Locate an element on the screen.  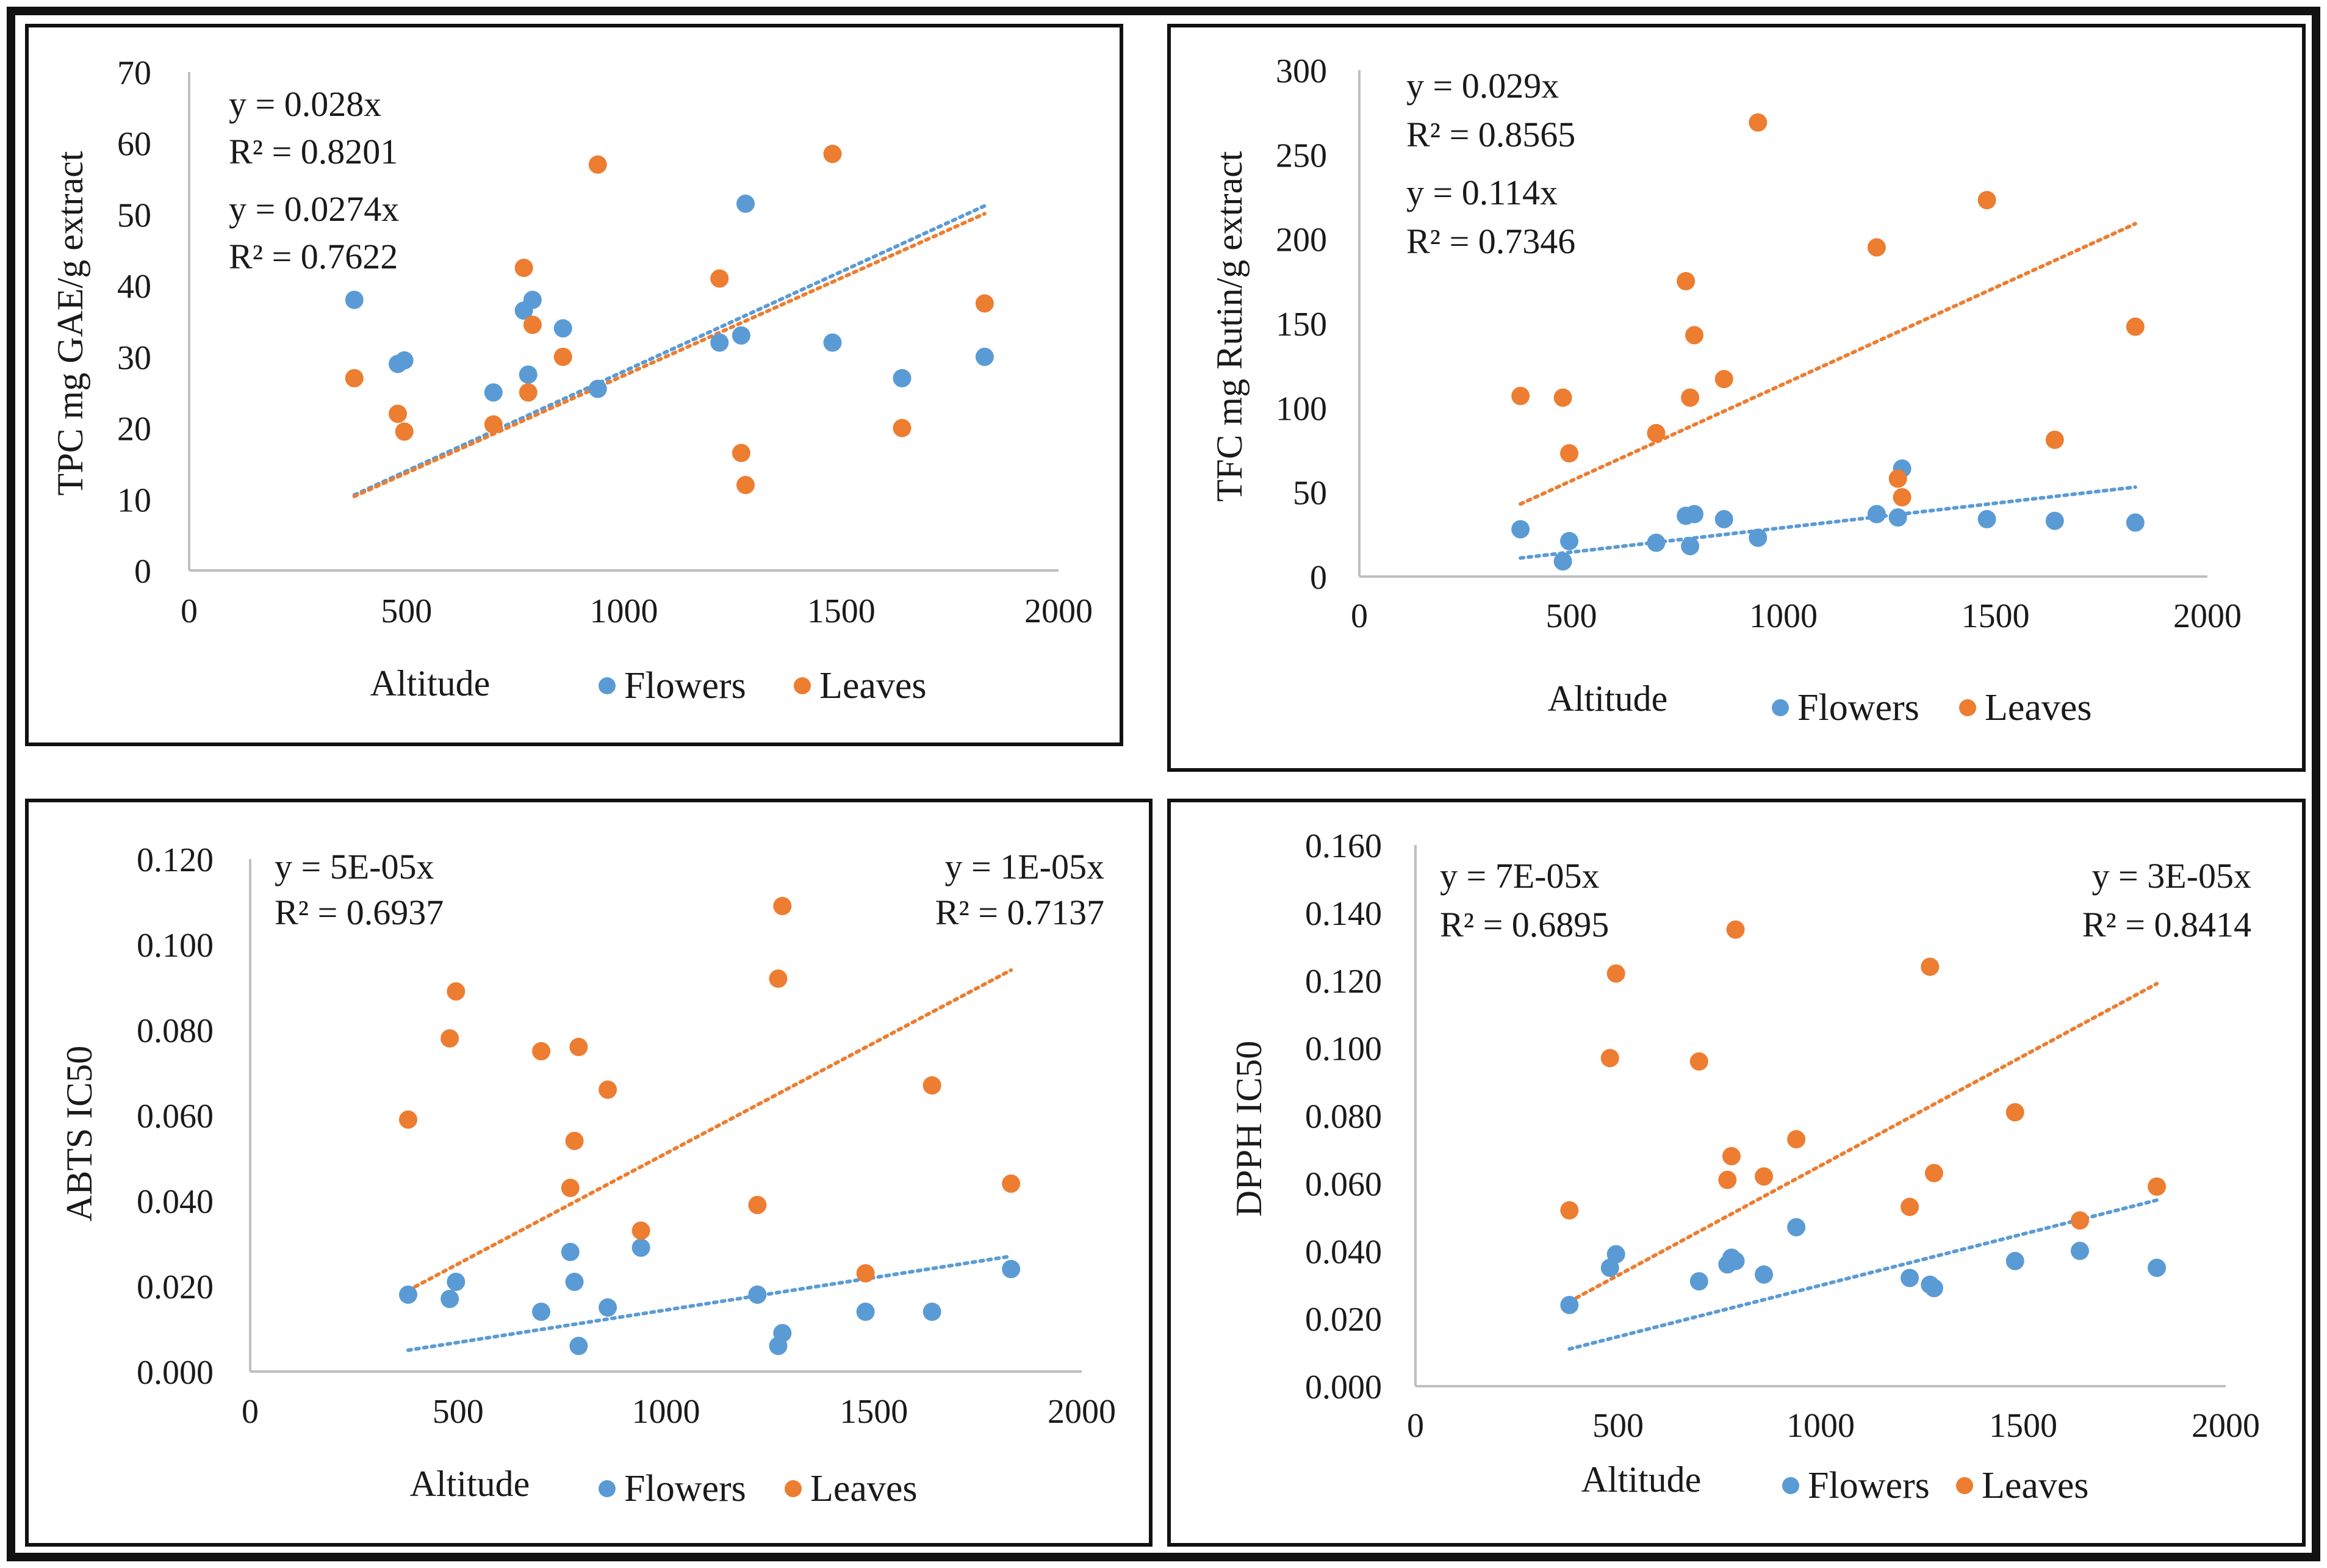
regression-annotation: y = 1E-05x is located at coordinates (1024, 867).